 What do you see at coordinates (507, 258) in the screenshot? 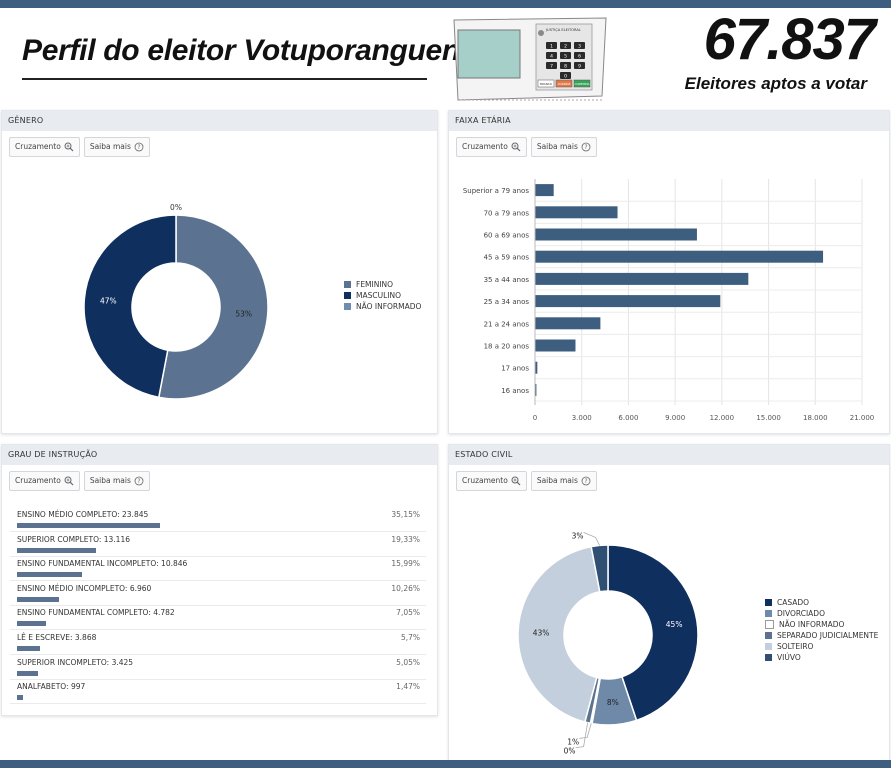
I see `y-tick-label: 45 a 59 anos` at bounding box center [507, 258].